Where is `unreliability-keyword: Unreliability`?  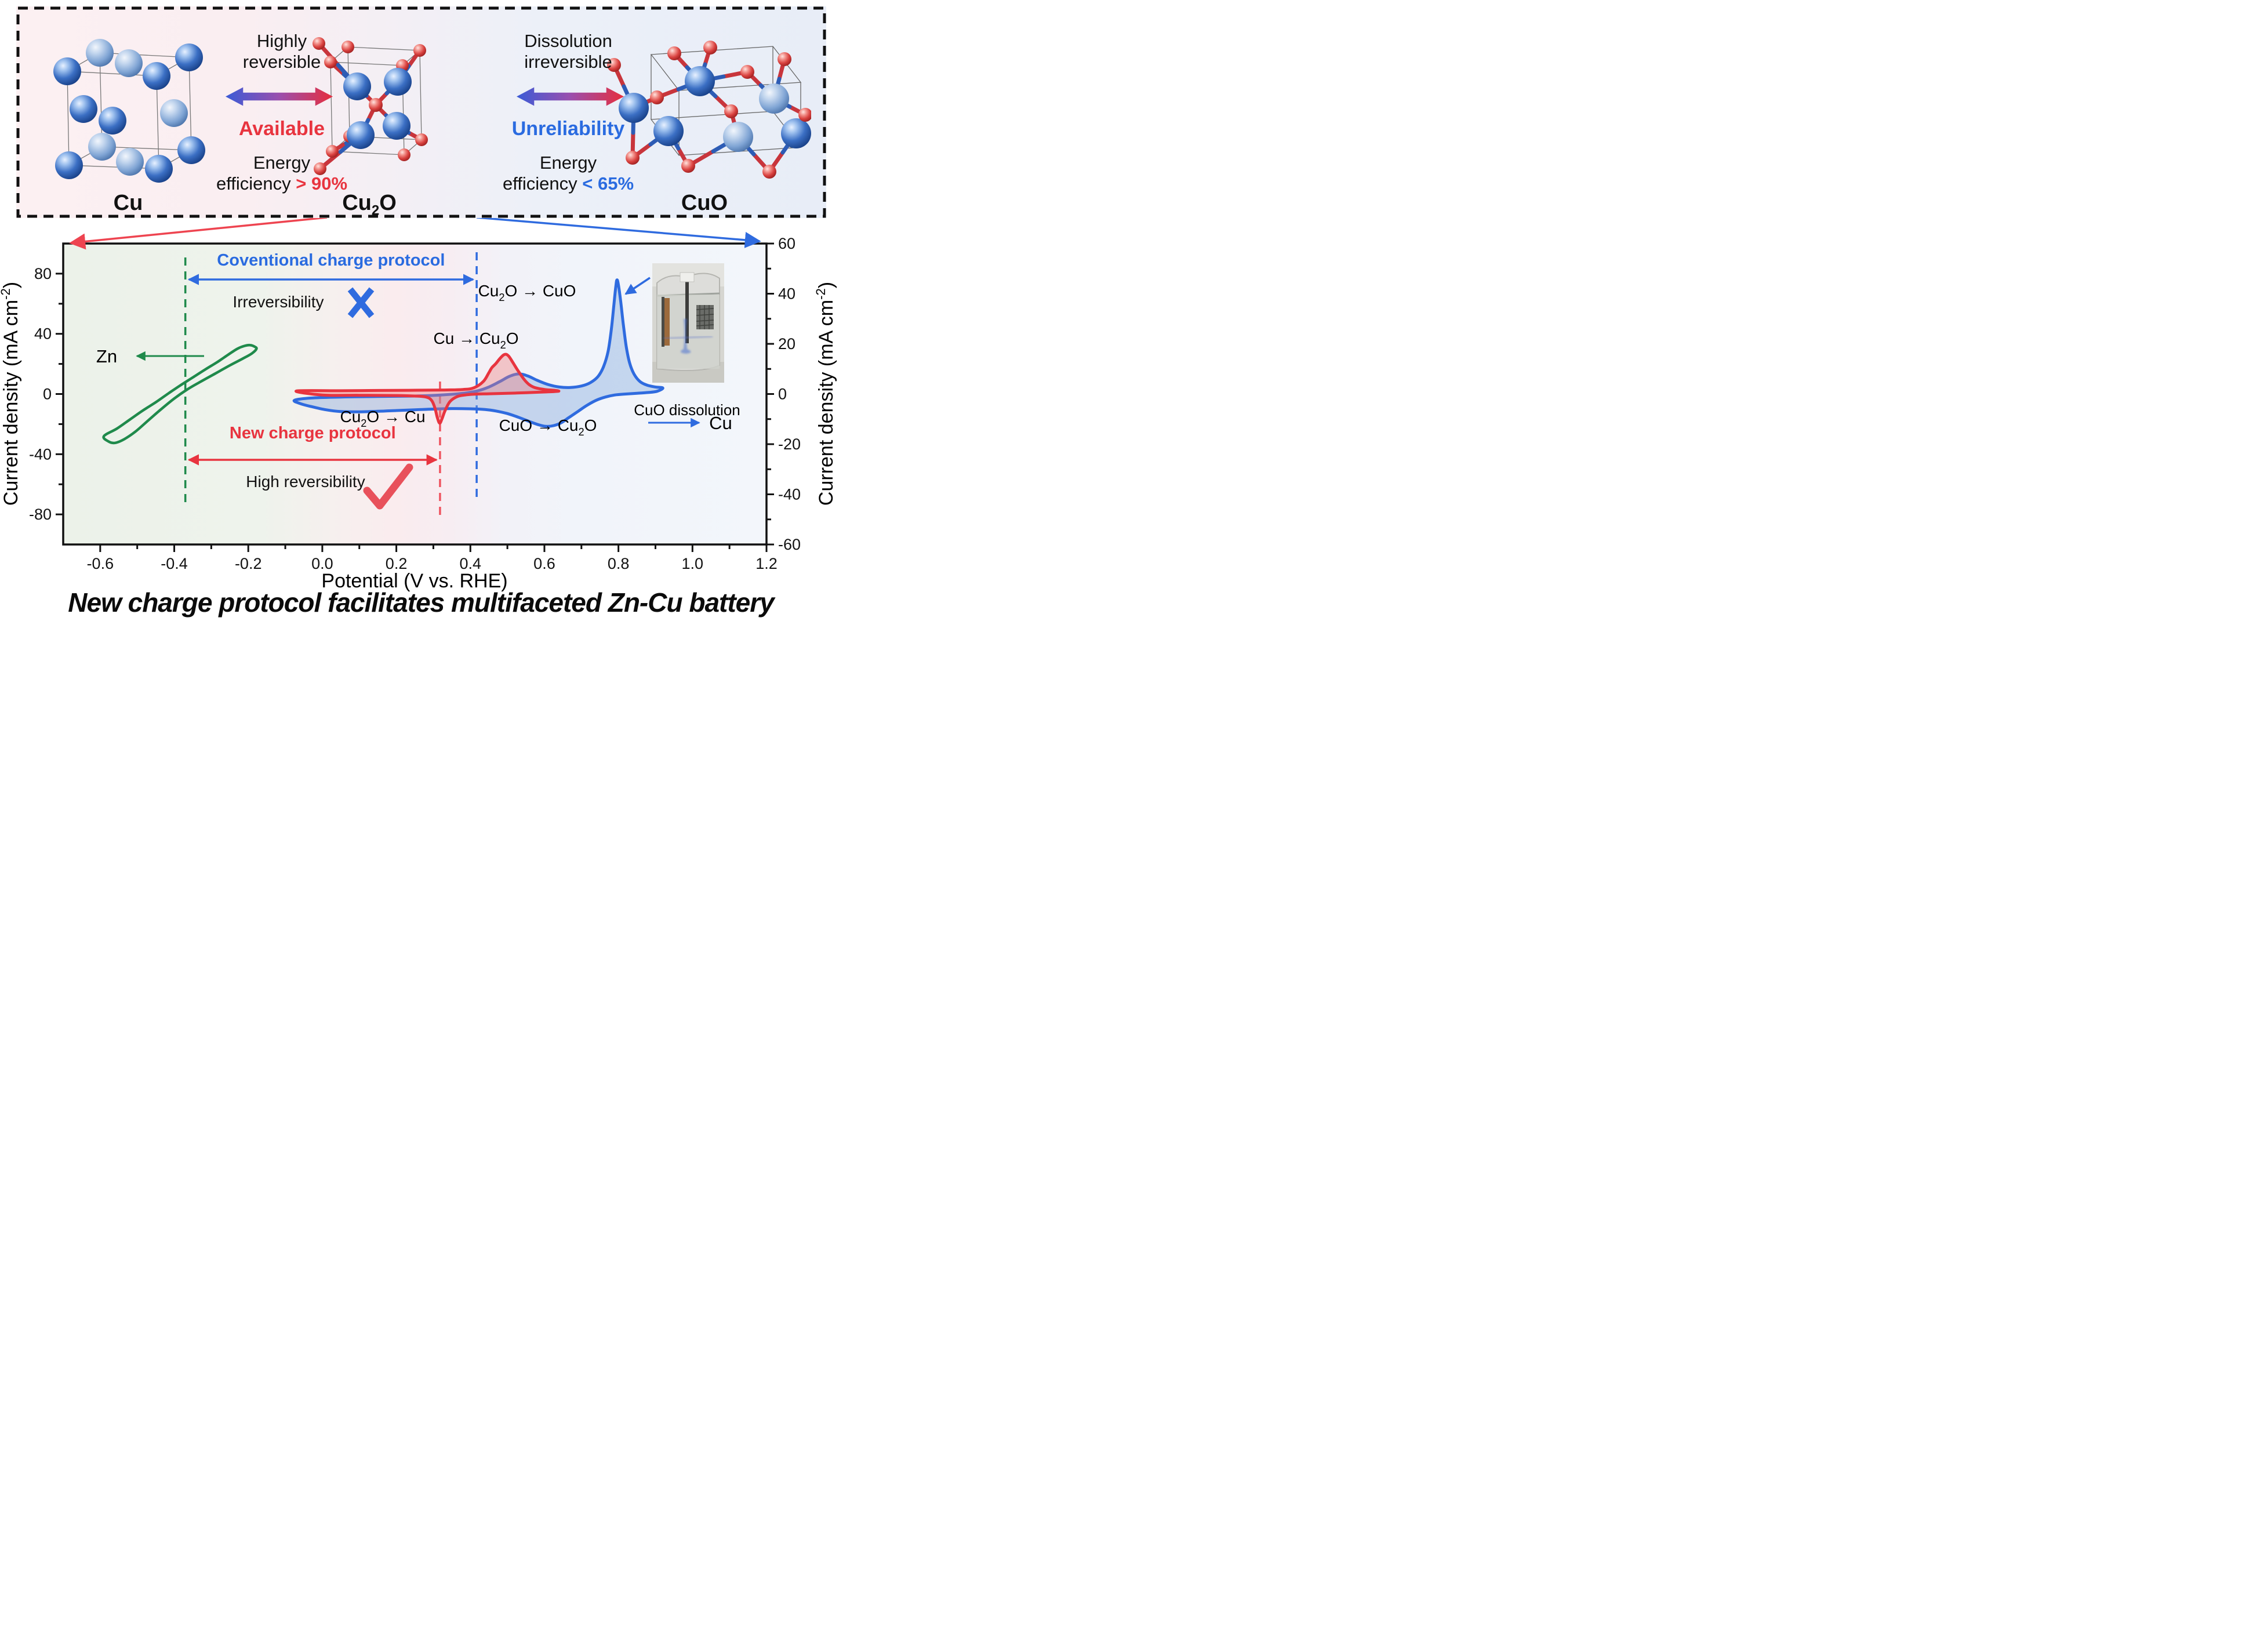
unreliability-keyword: Unreliability is located at coordinates (568, 129).